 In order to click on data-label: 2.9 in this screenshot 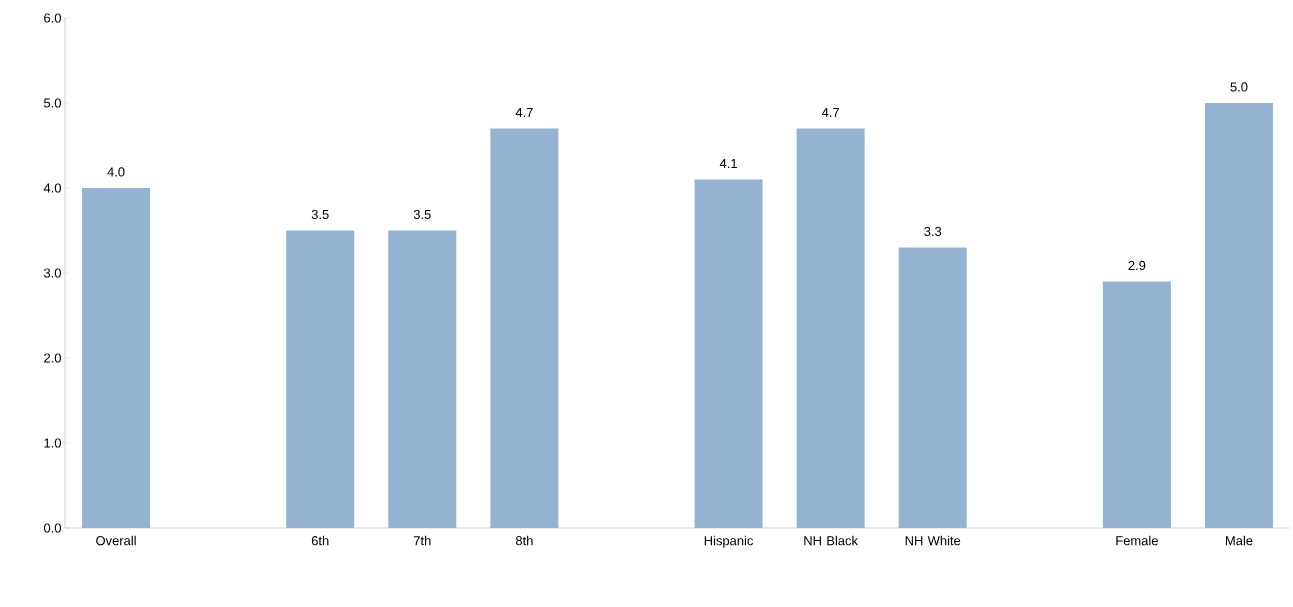, I will do `click(1137, 265)`.